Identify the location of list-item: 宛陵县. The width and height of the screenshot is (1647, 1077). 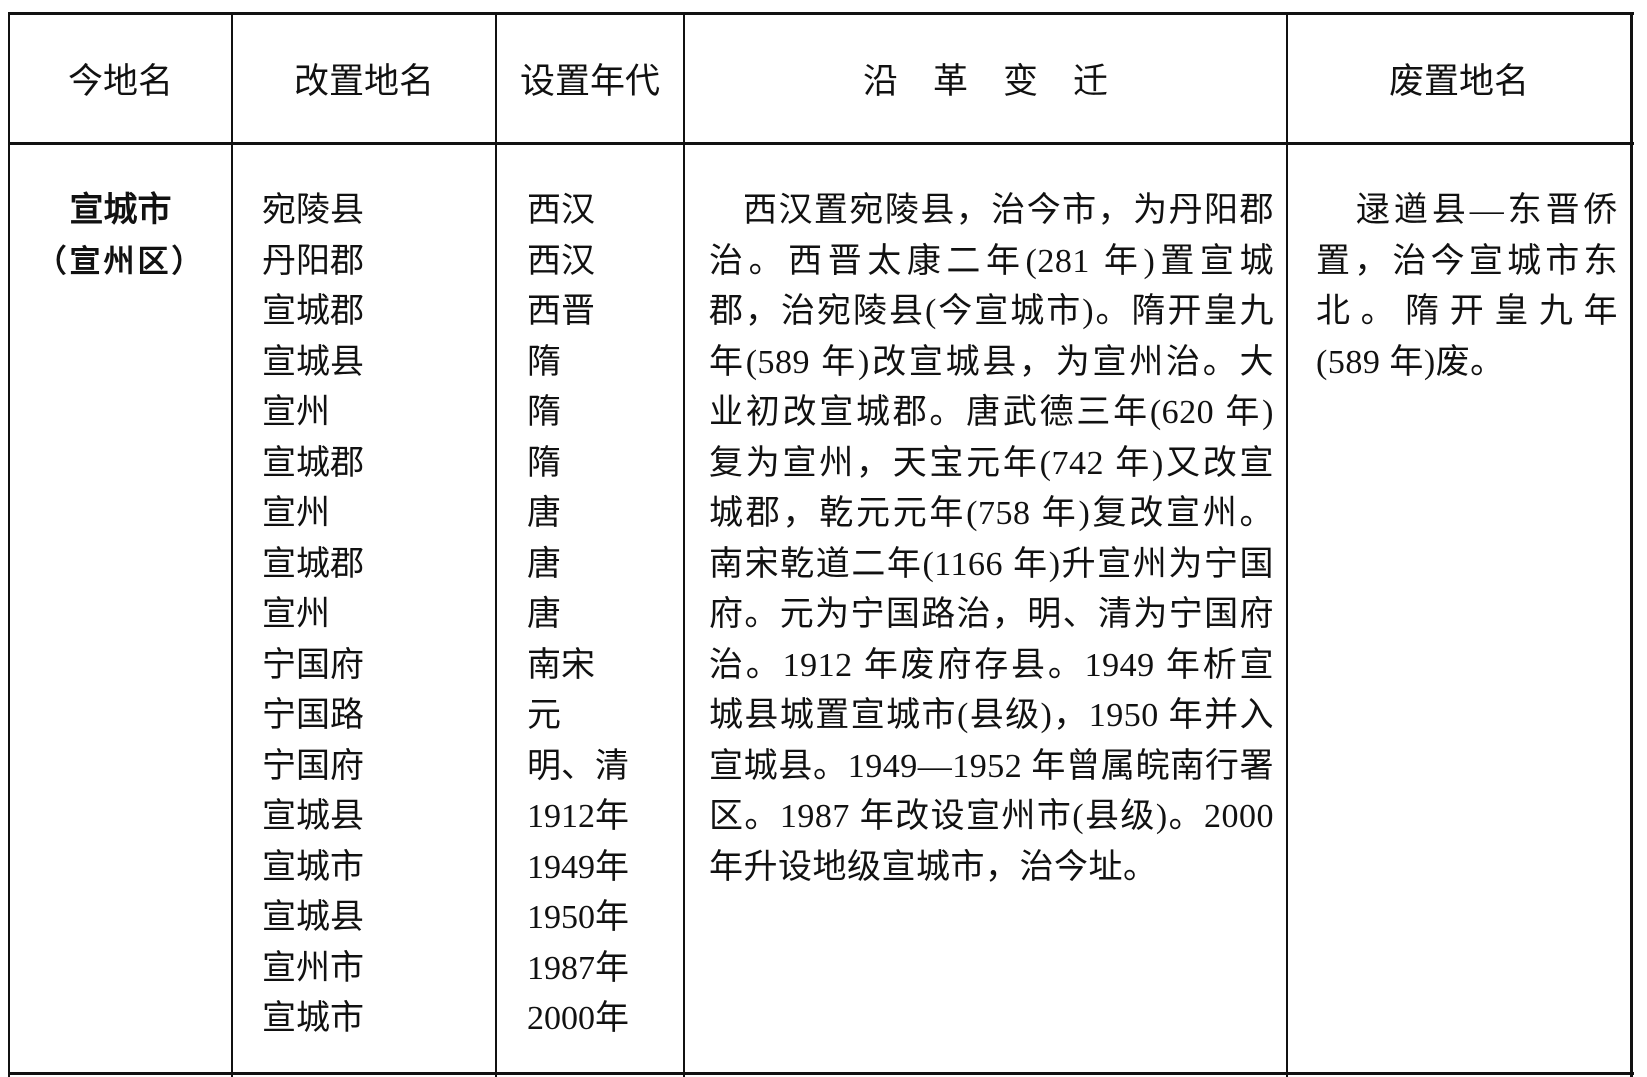
(313, 210).